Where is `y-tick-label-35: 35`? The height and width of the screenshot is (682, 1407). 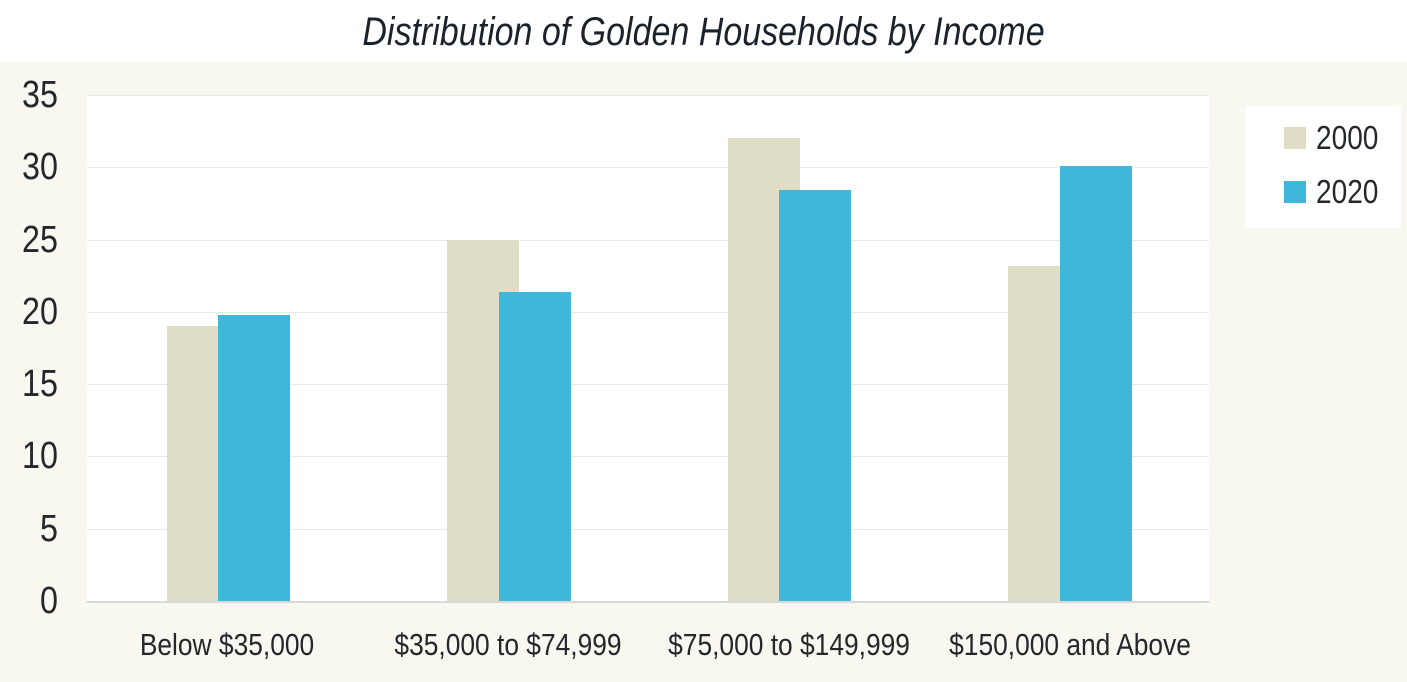
y-tick-label-35: 35 is located at coordinates (40, 95).